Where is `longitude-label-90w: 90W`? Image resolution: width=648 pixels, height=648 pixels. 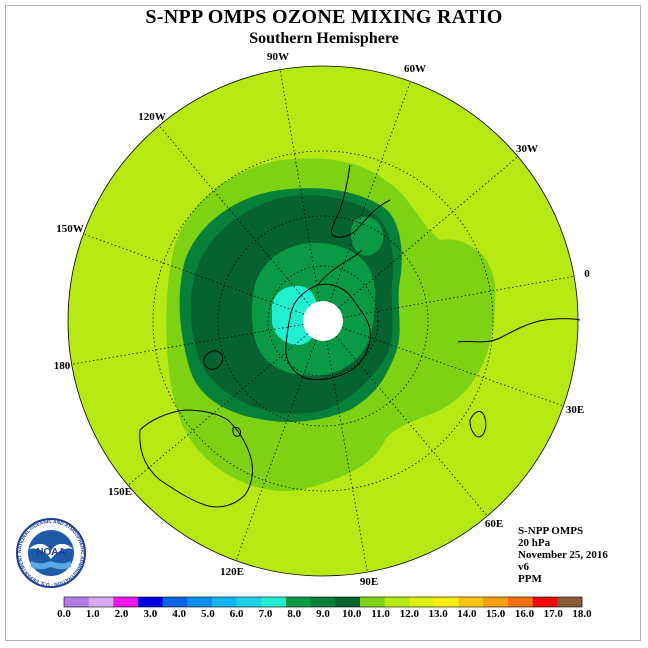 longitude-label-90w: 90W is located at coordinates (278, 57).